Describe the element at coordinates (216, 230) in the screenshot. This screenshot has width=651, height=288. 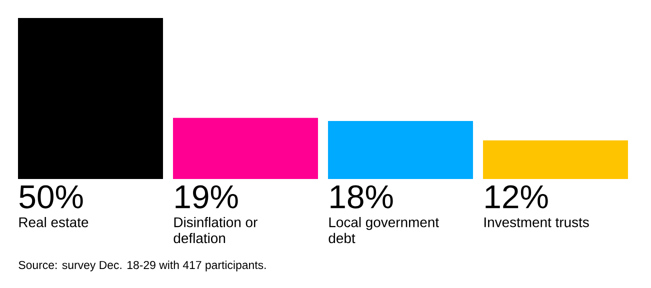
I see `x-tick-label: Disinflation or deflation` at that location.